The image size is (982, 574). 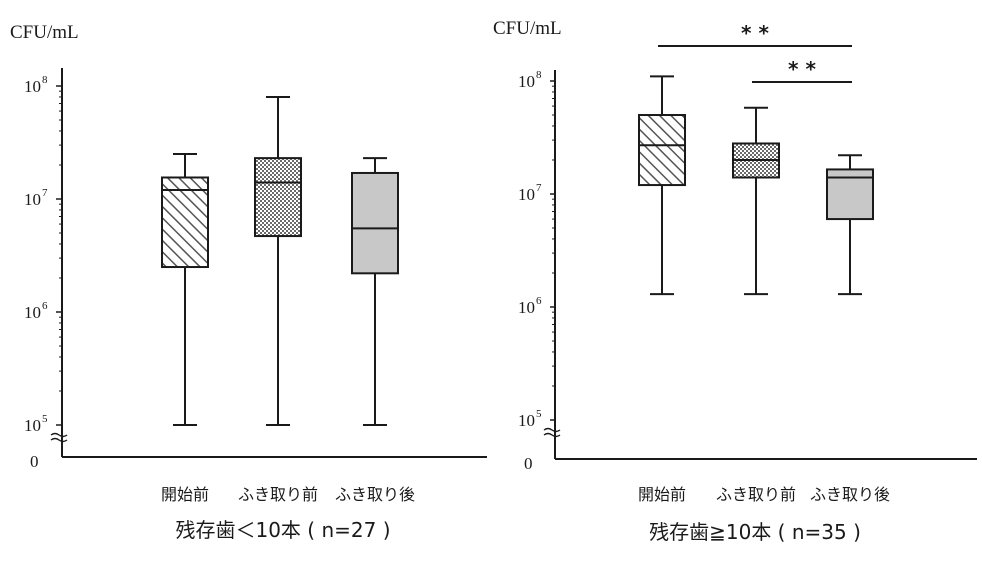 What do you see at coordinates (755, 532) in the screenshot?
I see `panel-title: 残存歯≧10本 ( n=35 )` at bounding box center [755, 532].